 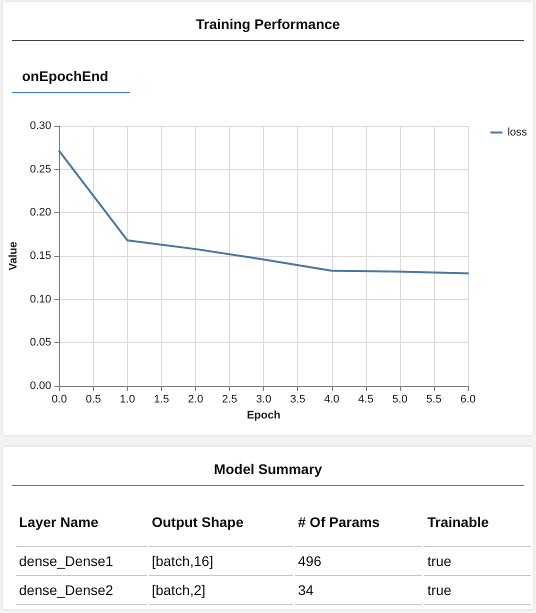 I want to click on text: [batch,2], so click(x=220, y=590).